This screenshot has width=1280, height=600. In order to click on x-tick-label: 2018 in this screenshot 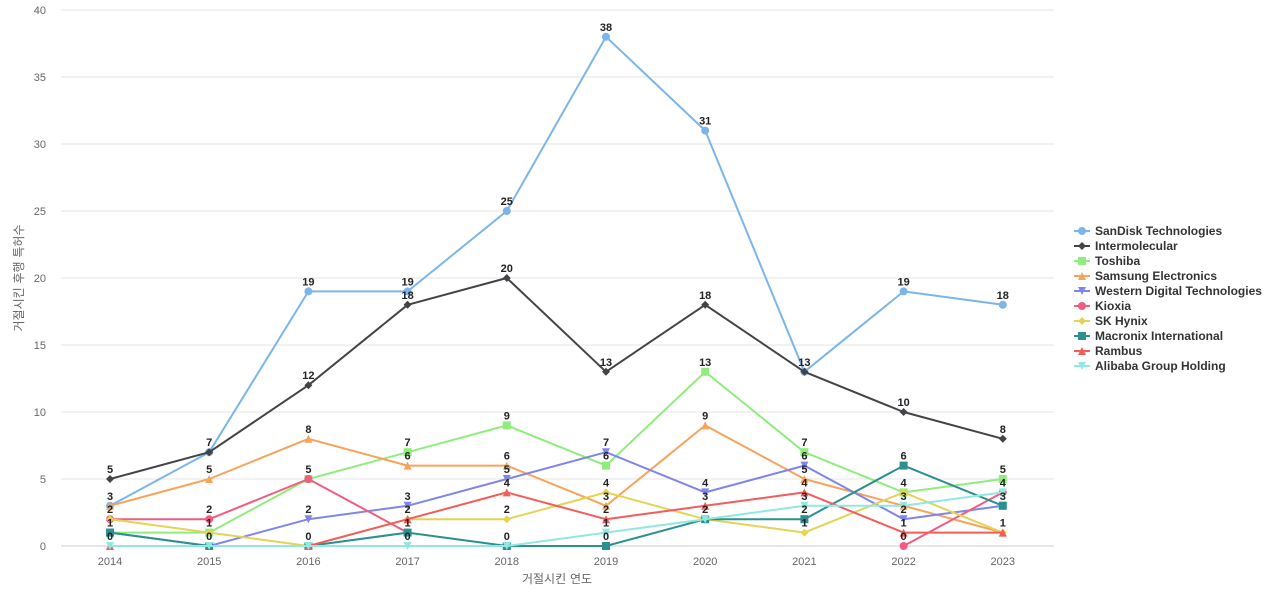, I will do `click(507, 562)`.